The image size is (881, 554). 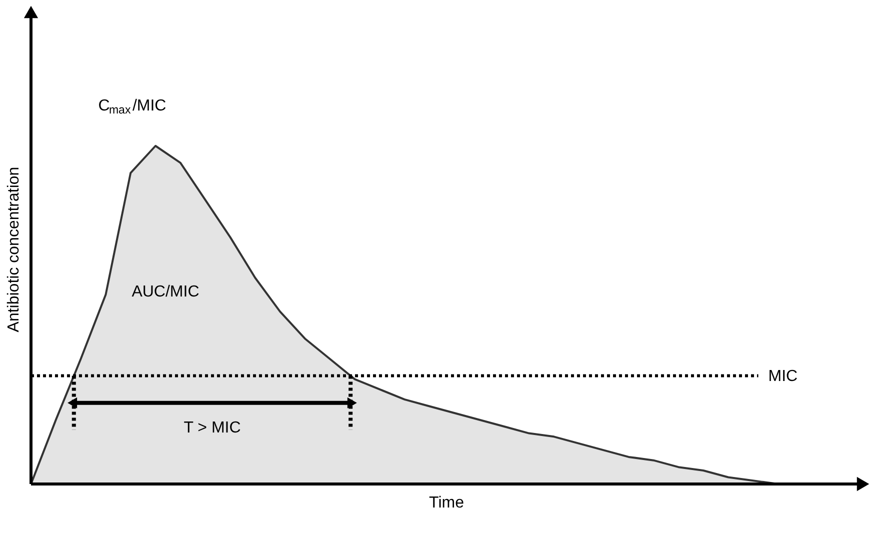 I want to click on ref-line-label: MIC, so click(x=783, y=376).